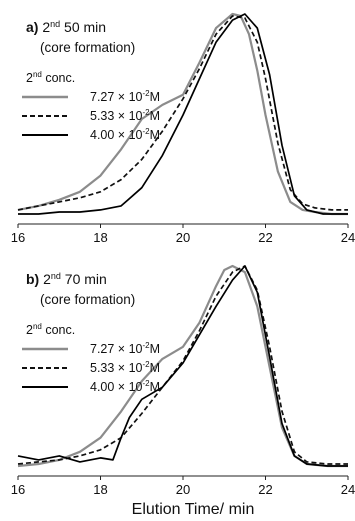  I want to click on panel-title: b) 2nd 70 min, so click(66, 279).